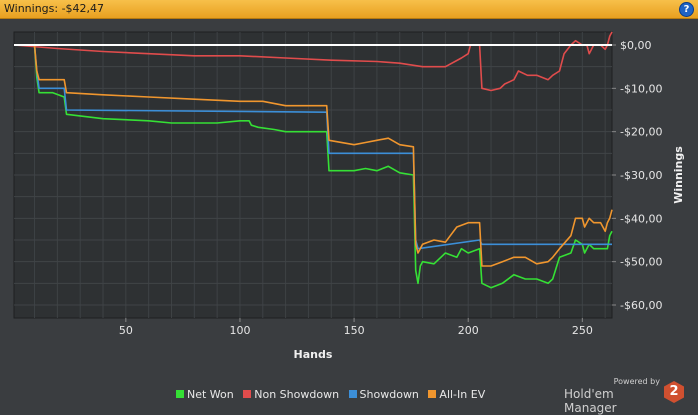 The image size is (698, 415). What do you see at coordinates (636, 45) in the screenshot?
I see `y-tick-label: $0,00` at bounding box center [636, 45].